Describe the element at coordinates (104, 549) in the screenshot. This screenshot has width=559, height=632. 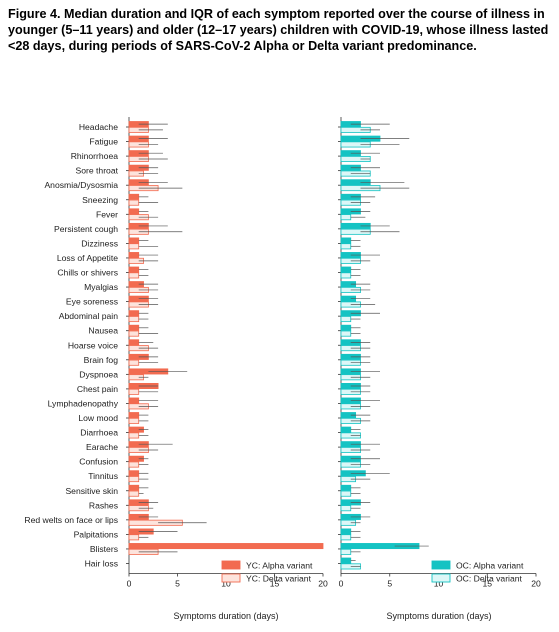
I see `category-label: Blisters` at that location.